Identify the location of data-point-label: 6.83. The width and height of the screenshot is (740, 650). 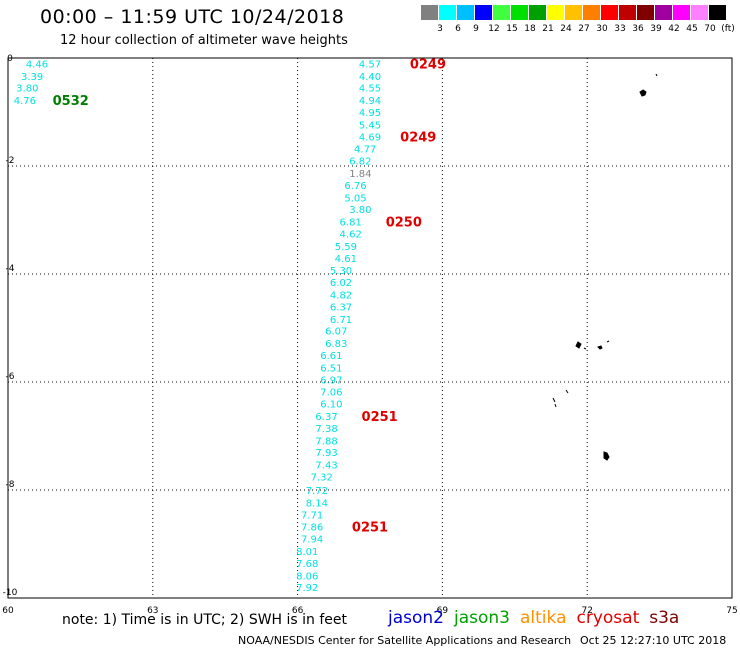
(336, 344).